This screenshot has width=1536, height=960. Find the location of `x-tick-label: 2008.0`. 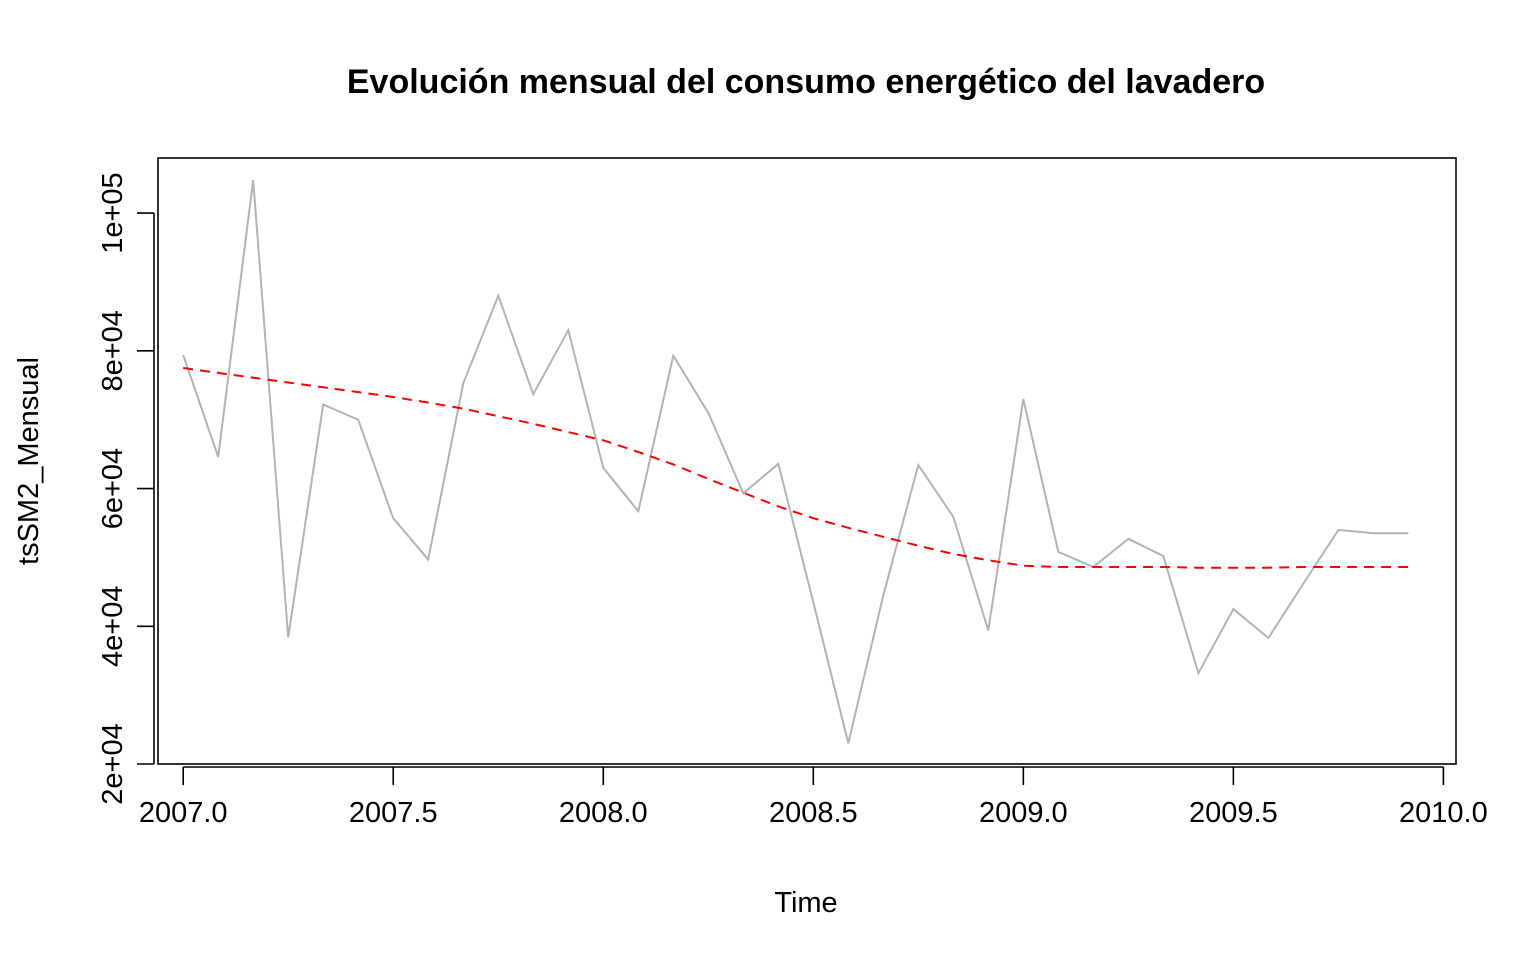

x-tick-label: 2008.0 is located at coordinates (603, 813).